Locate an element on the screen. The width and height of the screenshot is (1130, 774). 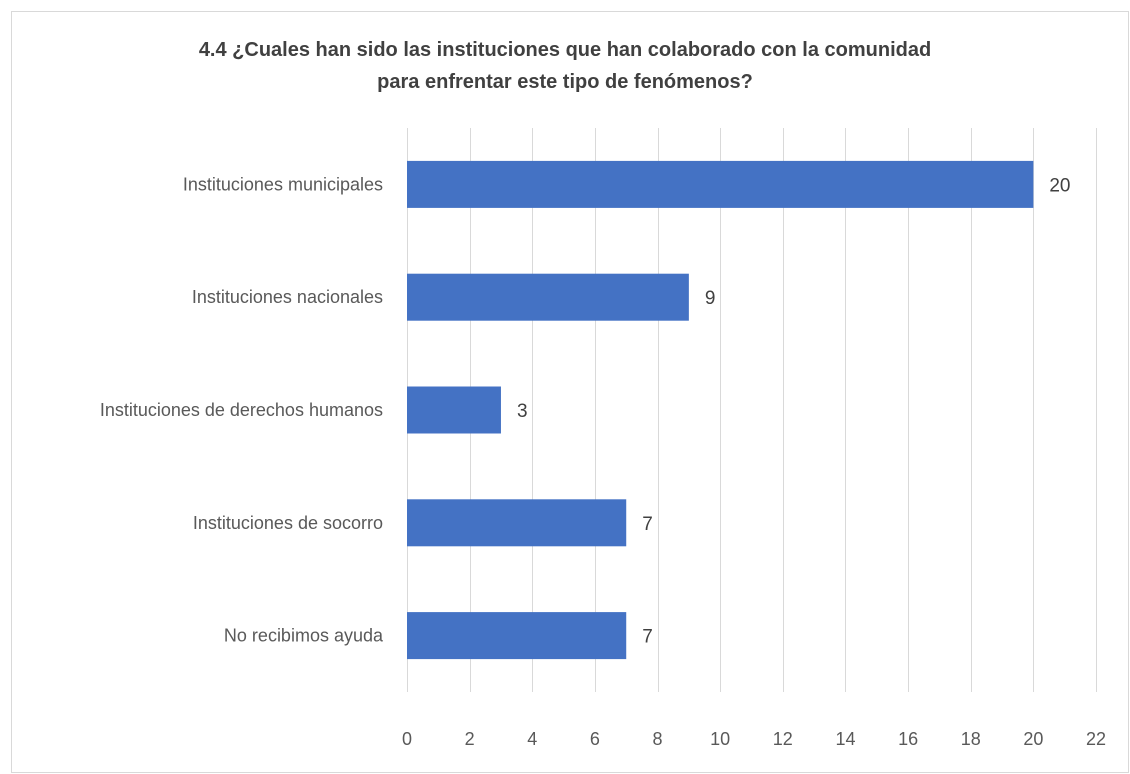
x-tick-label-0: 0 is located at coordinates (407, 739).